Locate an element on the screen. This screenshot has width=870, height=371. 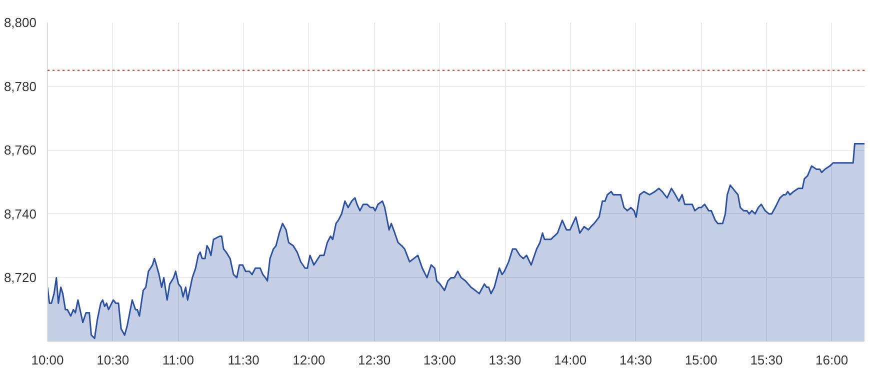
x-tick-label: 15:00 is located at coordinates (701, 360).